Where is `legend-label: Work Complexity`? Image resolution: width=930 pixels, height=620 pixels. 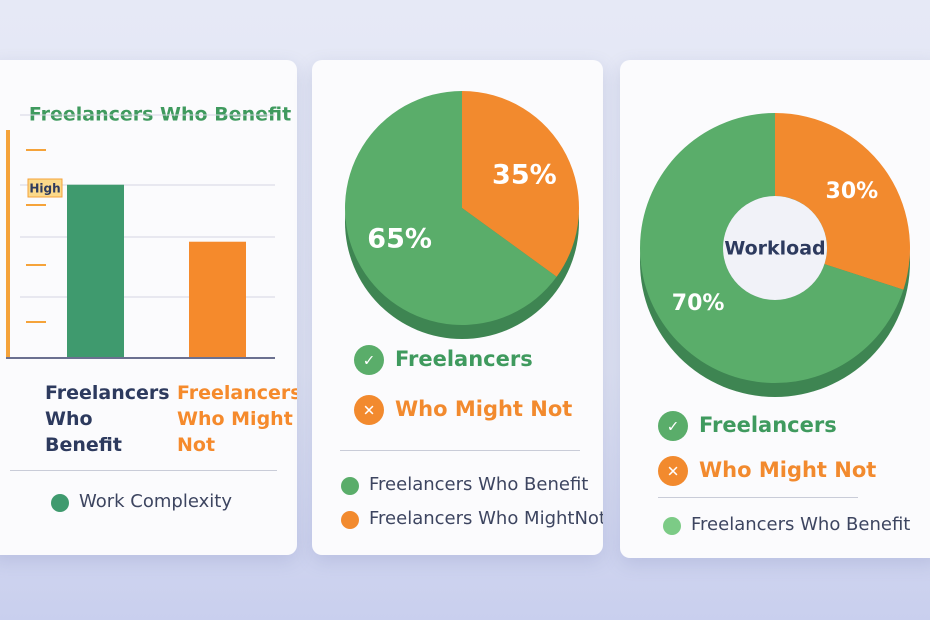
legend-label: Work Complexity is located at coordinates (155, 501).